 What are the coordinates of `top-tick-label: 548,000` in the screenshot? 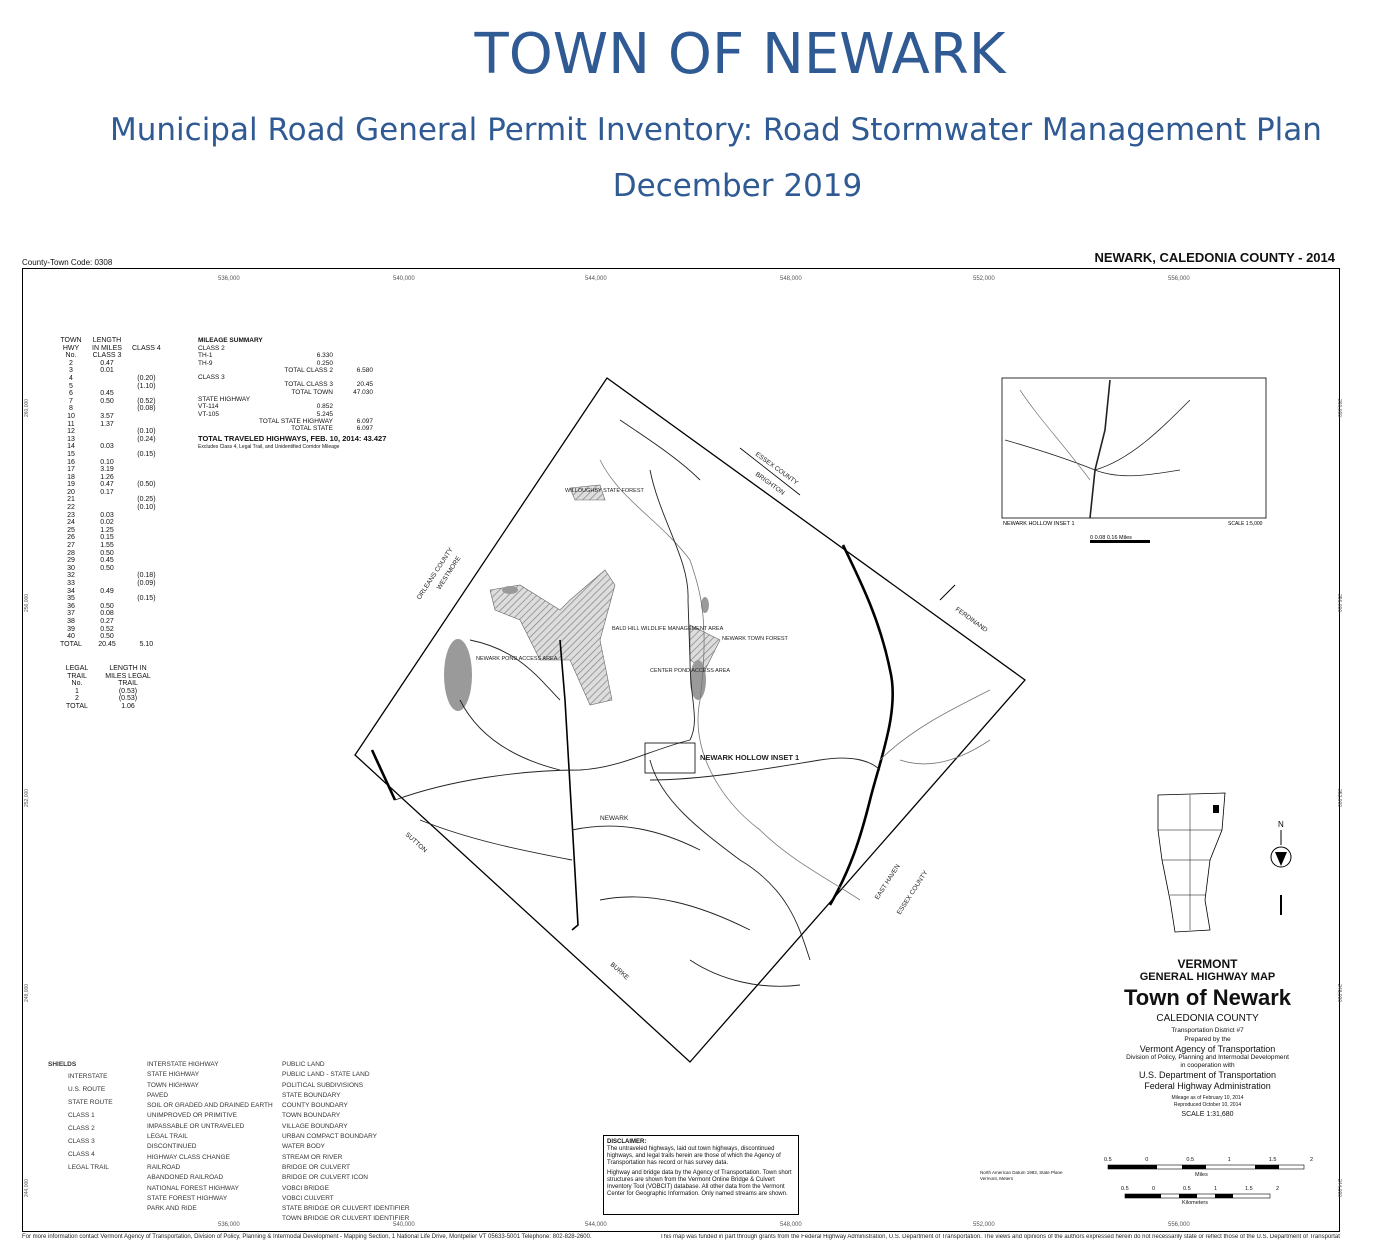 It's located at (791, 279).